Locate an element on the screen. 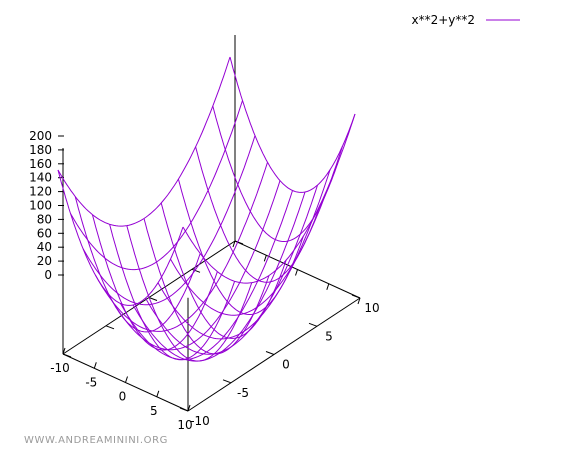 The height and width of the screenshot is (457, 579). z-tick-label: 40 is located at coordinates (44, 247).